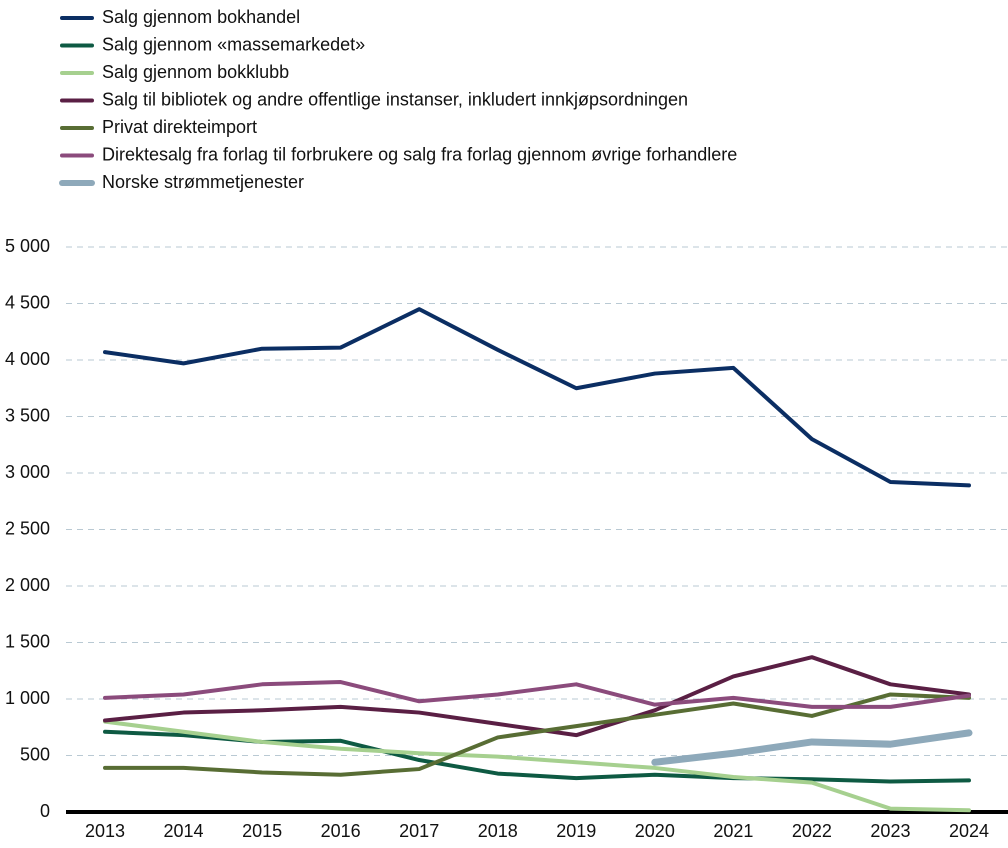 The width and height of the screenshot is (1008, 848). What do you see at coordinates (233, 44) in the screenshot?
I see `legend-label: Salg gjennom «massemarkedet»` at bounding box center [233, 44].